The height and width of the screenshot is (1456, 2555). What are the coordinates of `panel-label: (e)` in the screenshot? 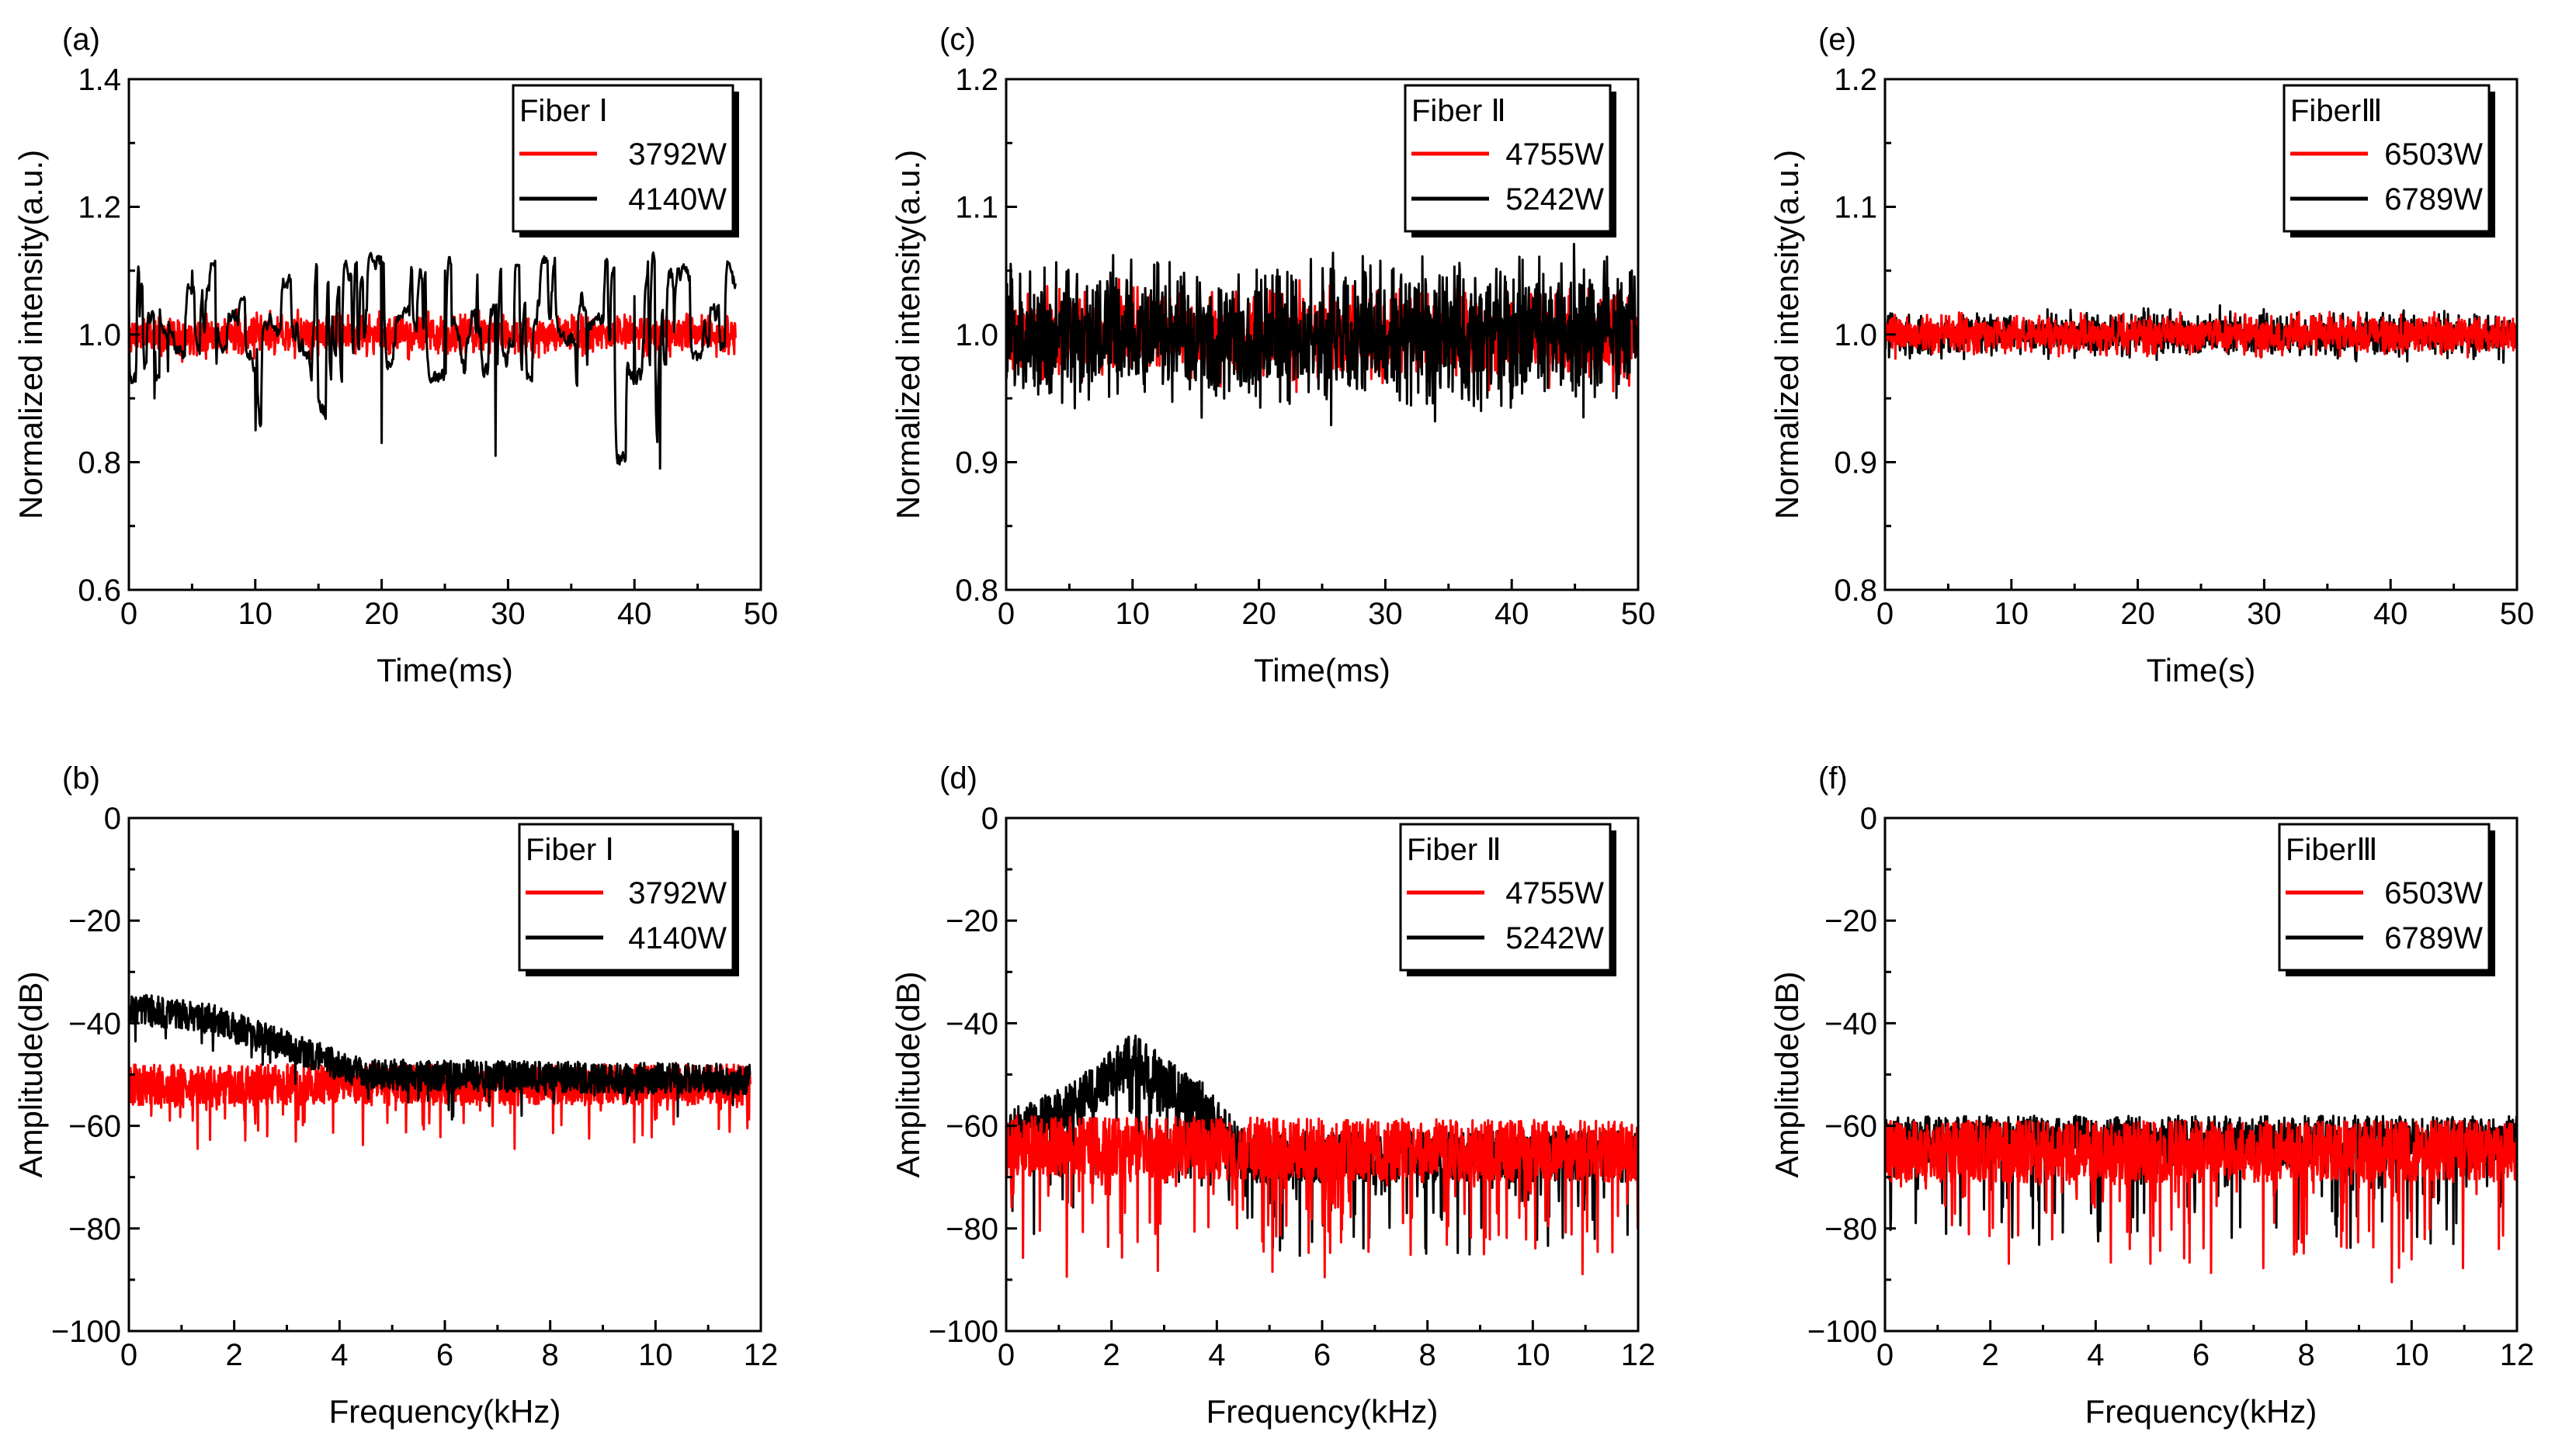 It's located at (1837, 40).